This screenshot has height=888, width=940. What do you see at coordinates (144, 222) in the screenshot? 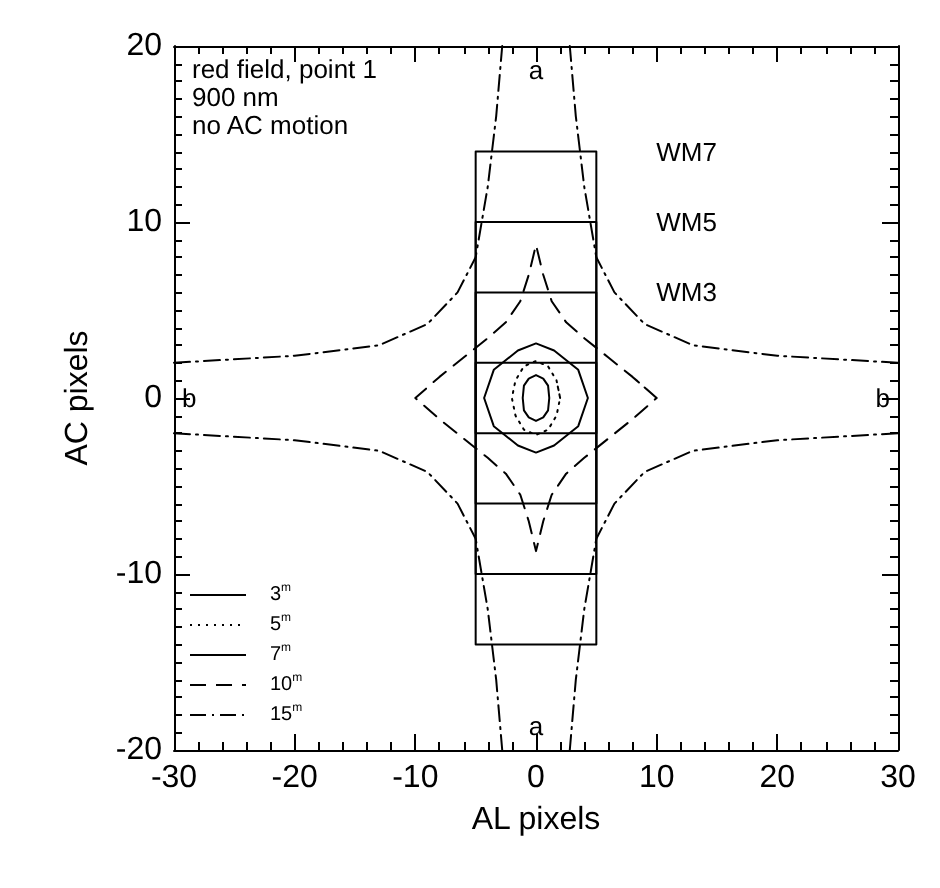
I see `y-tick-label: 10` at bounding box center [144, 222].